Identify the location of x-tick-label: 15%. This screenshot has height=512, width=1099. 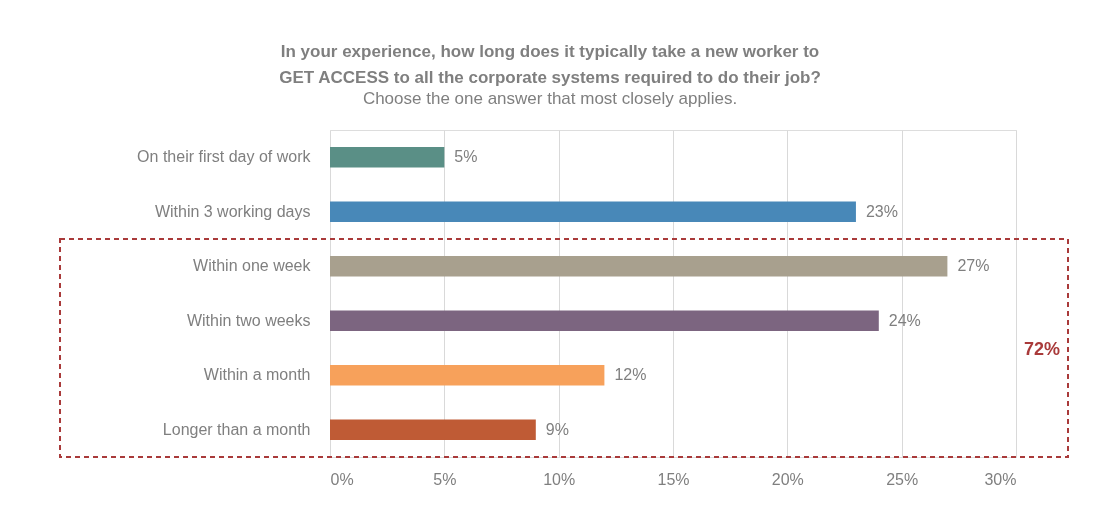
(673, 479).